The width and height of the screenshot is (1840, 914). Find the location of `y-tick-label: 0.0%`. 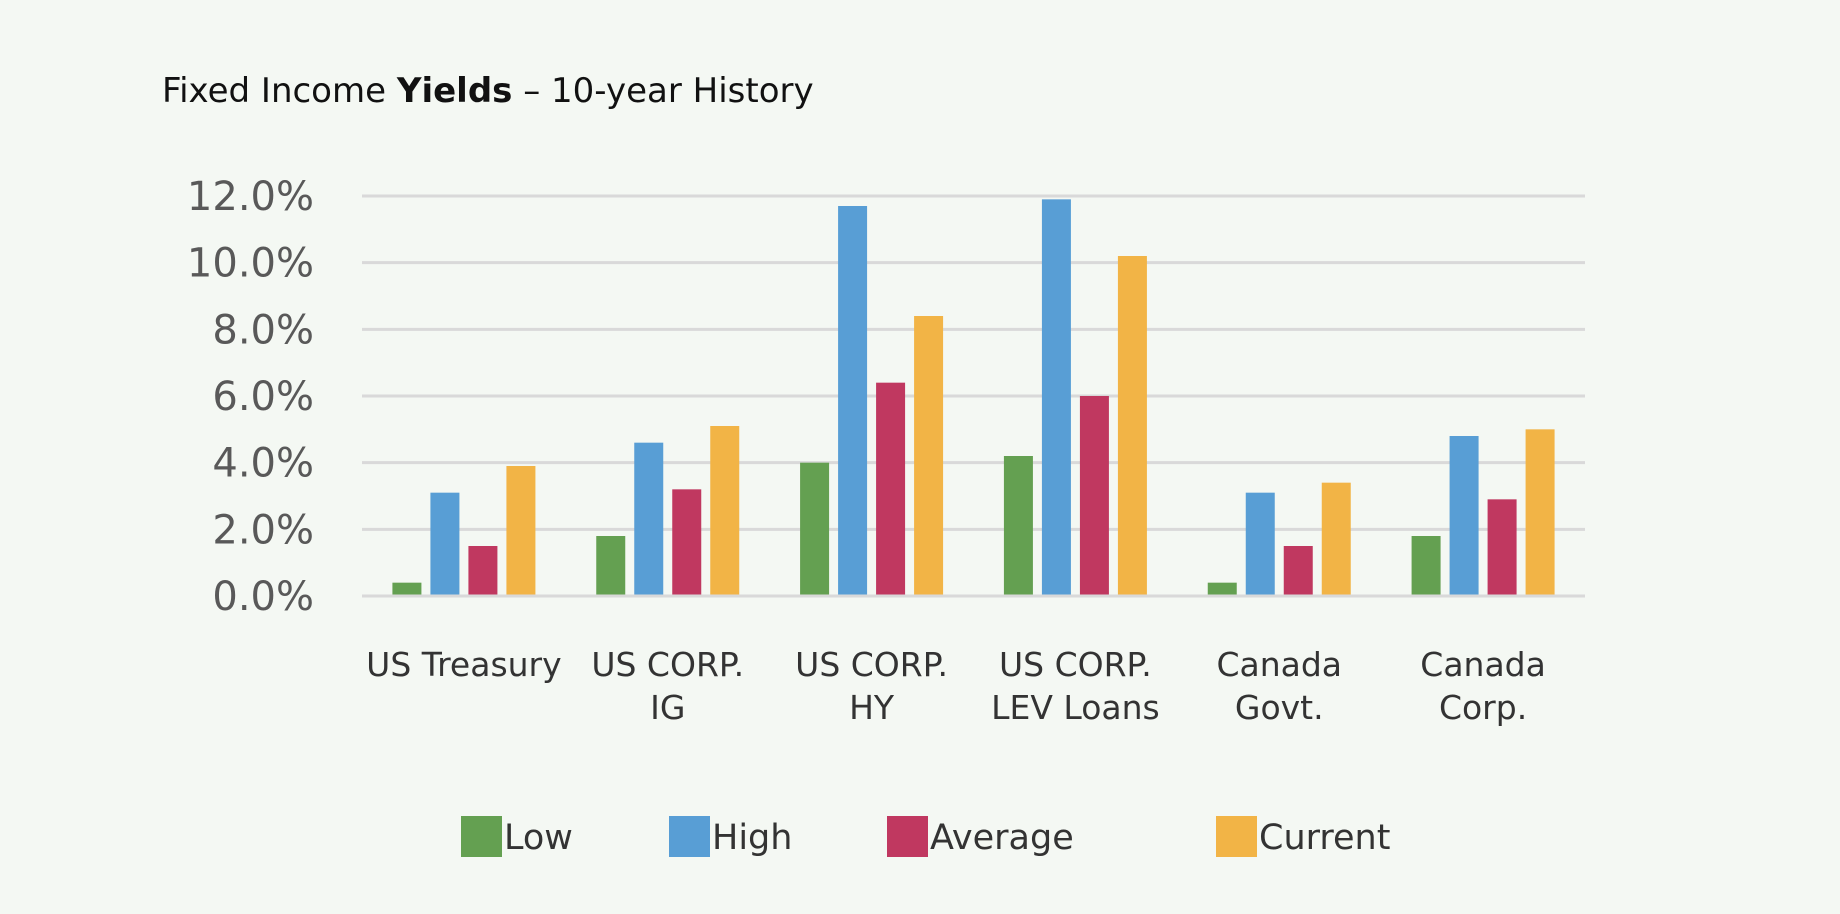

y-tick-label: 0.0% is located at coordinates (263, 597).